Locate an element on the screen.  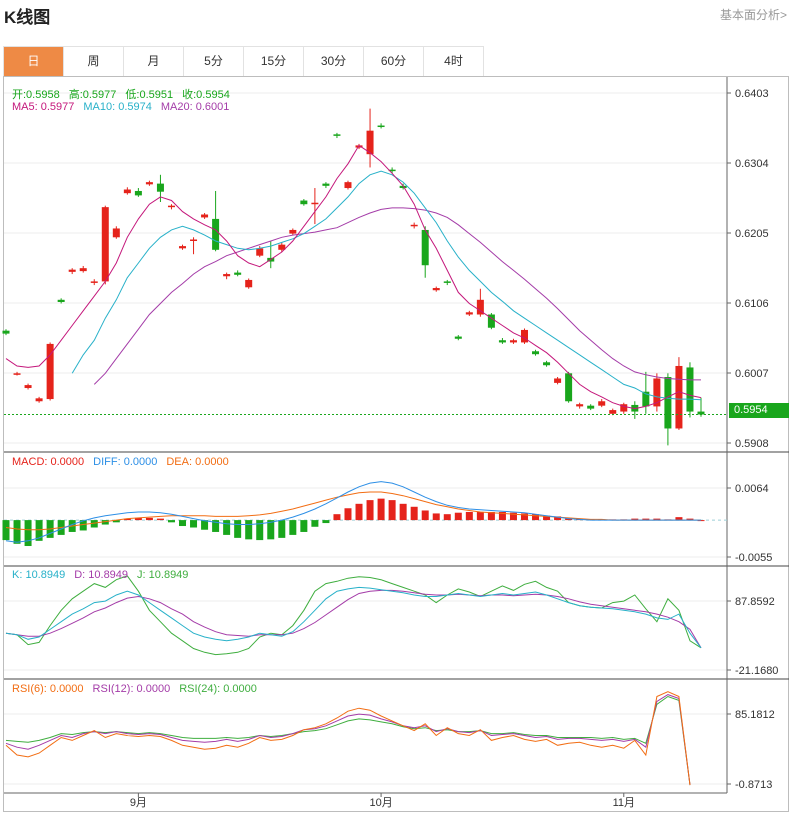
rsi6-line is located at coordinates (348, 738).